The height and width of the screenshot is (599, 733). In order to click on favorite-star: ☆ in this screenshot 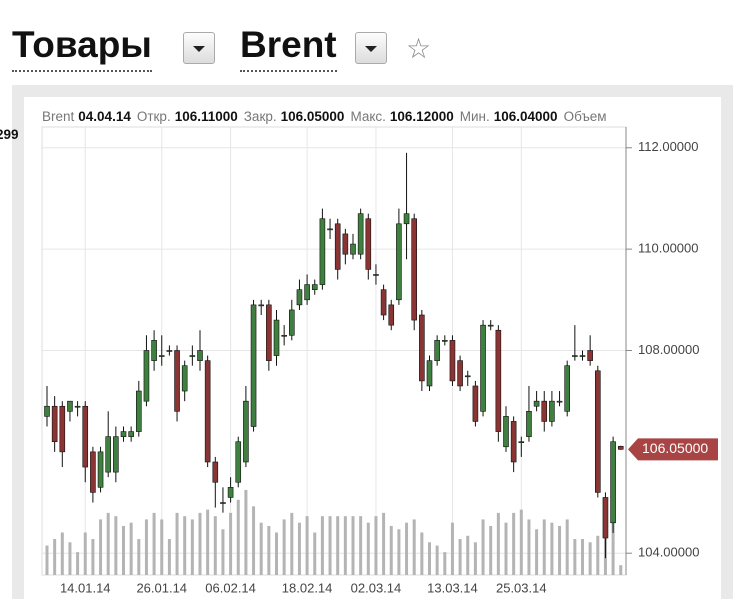, I will do `click(419, 48)`.